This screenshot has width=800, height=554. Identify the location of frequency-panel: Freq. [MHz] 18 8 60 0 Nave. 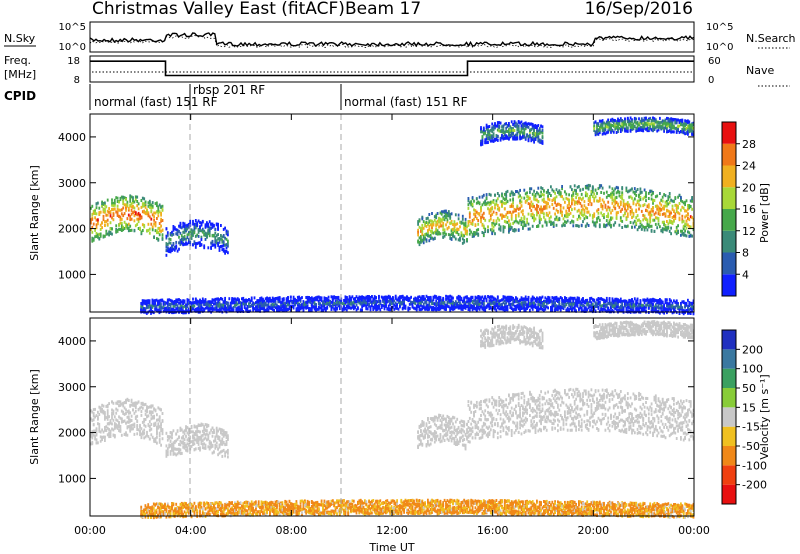
(397, 70).